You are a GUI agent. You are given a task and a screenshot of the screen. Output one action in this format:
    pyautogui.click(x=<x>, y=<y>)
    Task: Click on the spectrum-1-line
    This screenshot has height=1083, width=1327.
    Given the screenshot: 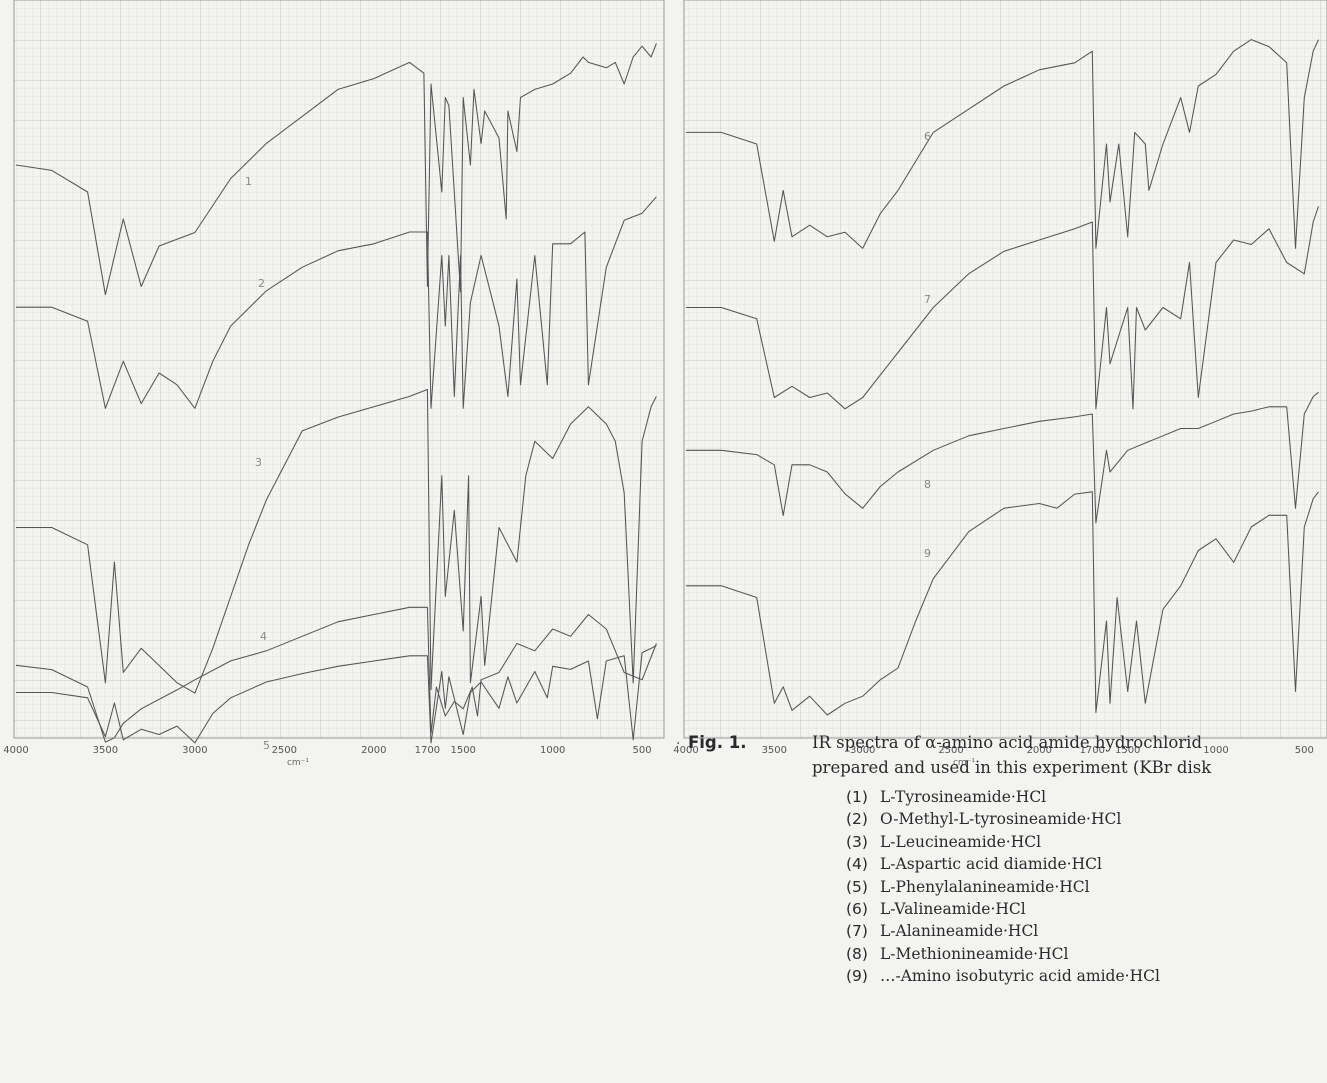 What is the action you would take?
    pyautogui.click(x=336, y=169)
    